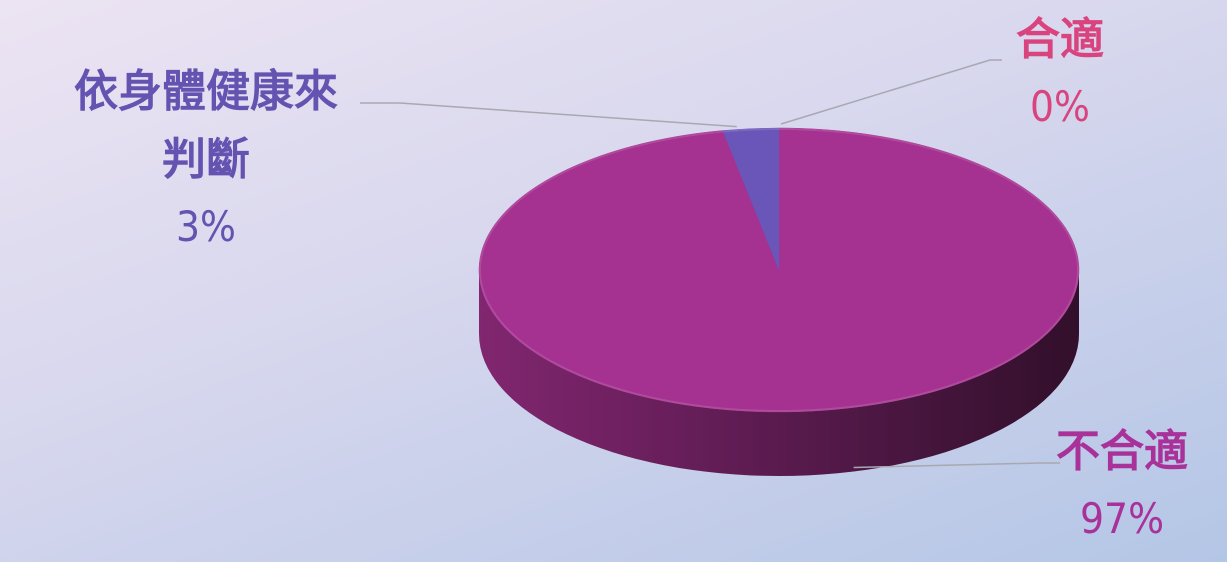 This screenshot has height=562, width=1227. I want to click on label-unsuitable-percent: 97%, so click(1122, 519).